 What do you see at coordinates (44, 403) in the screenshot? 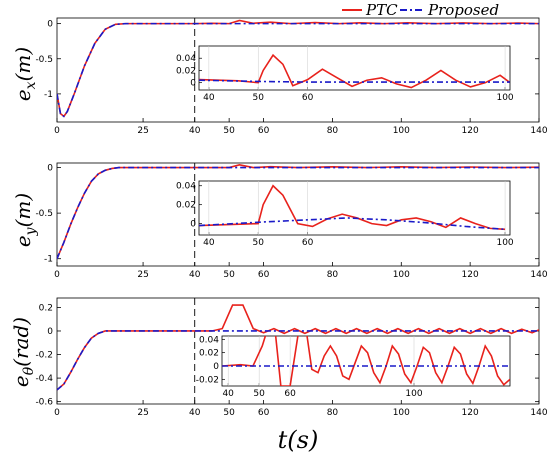
I see `y-tick-label: -0.6` at bounding box center [44, 403].